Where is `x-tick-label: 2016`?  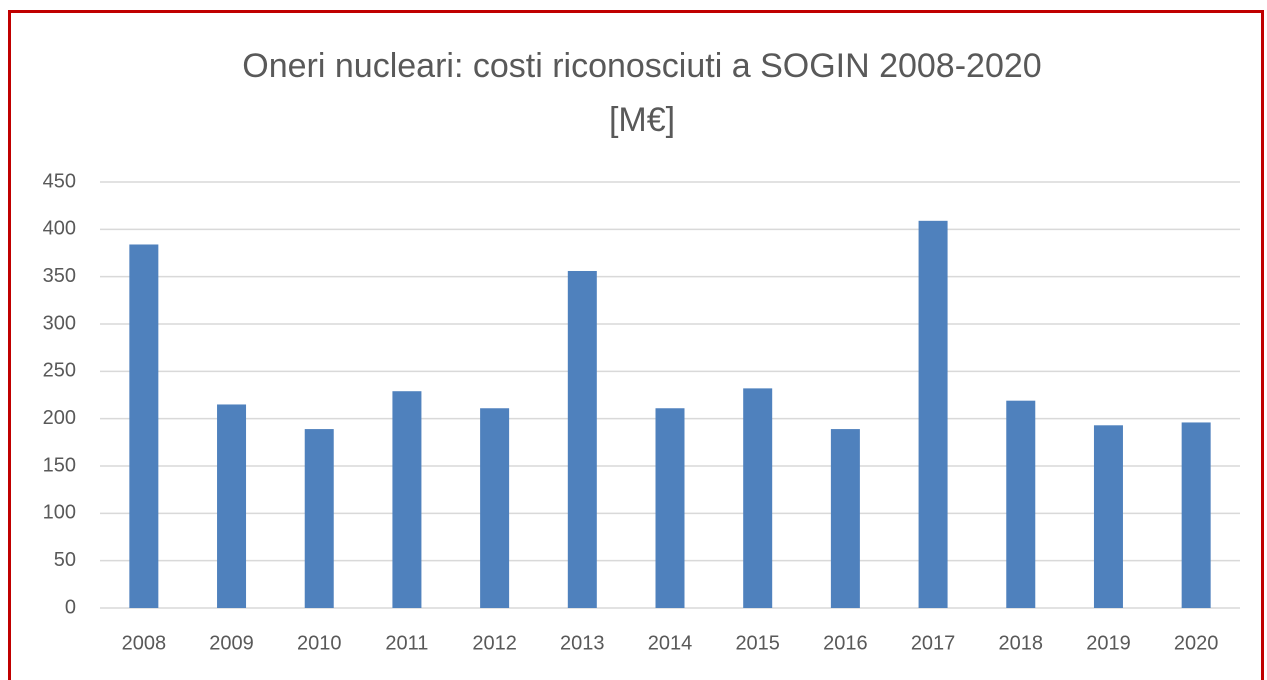 x-tick-label: 2016 is located at coordinates (845, 643).